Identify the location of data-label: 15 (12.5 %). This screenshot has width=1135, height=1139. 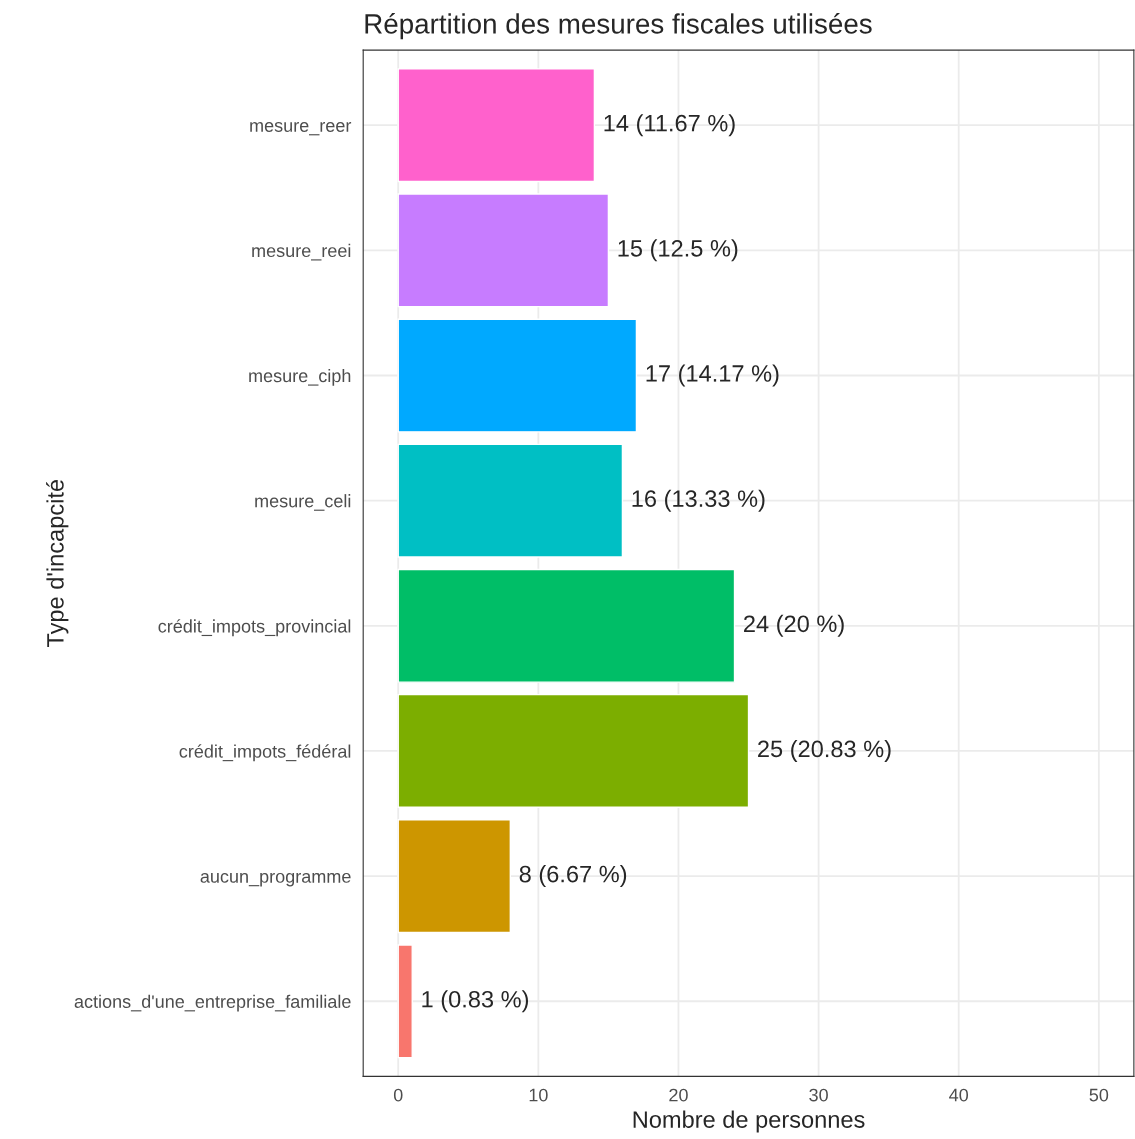
(678, 250).